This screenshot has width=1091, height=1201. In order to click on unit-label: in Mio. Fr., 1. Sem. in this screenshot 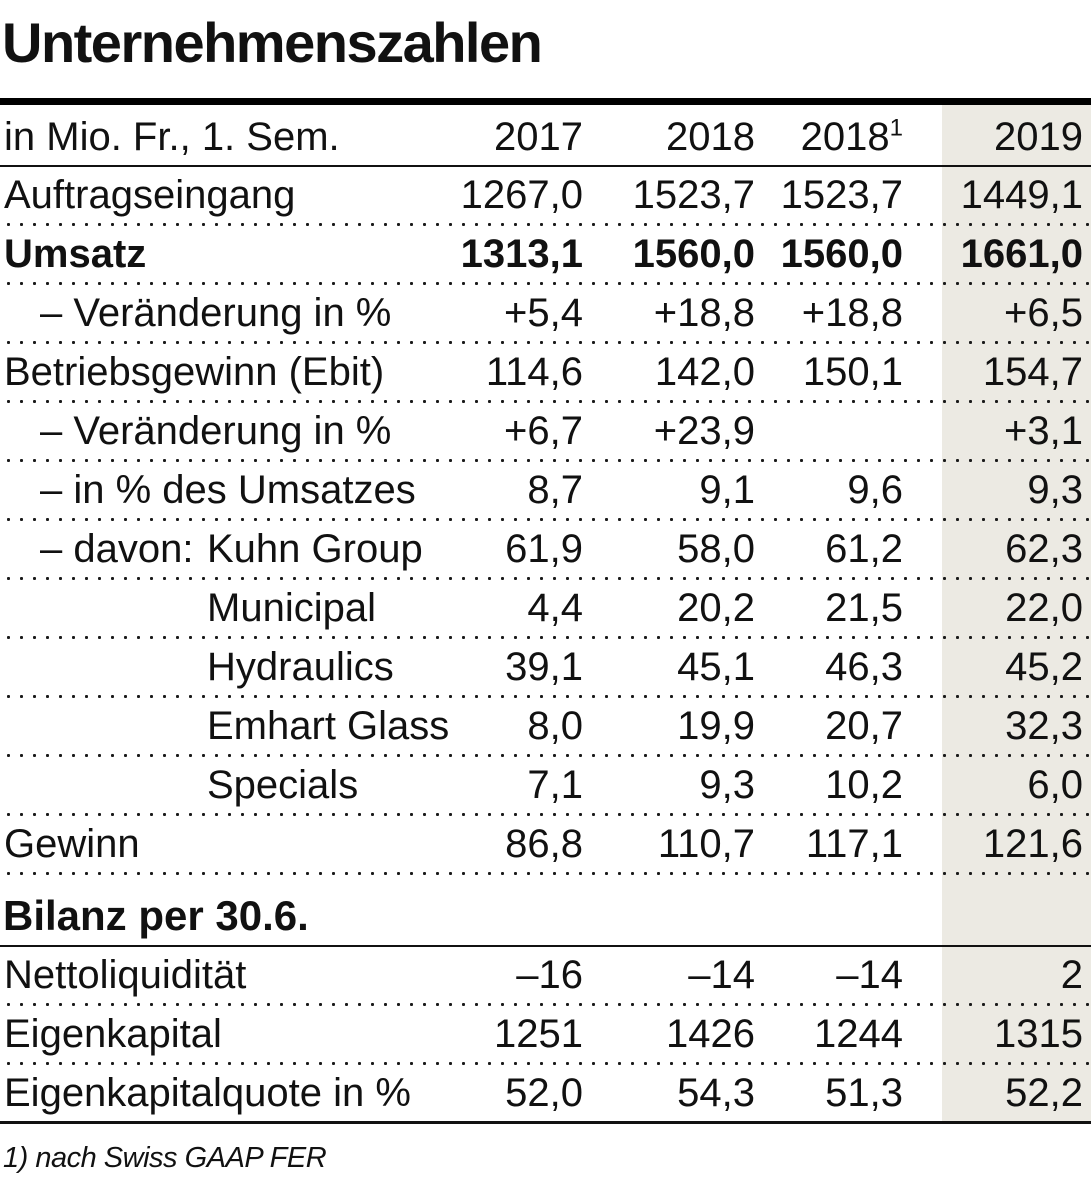, I will do `click(172, 137)`.